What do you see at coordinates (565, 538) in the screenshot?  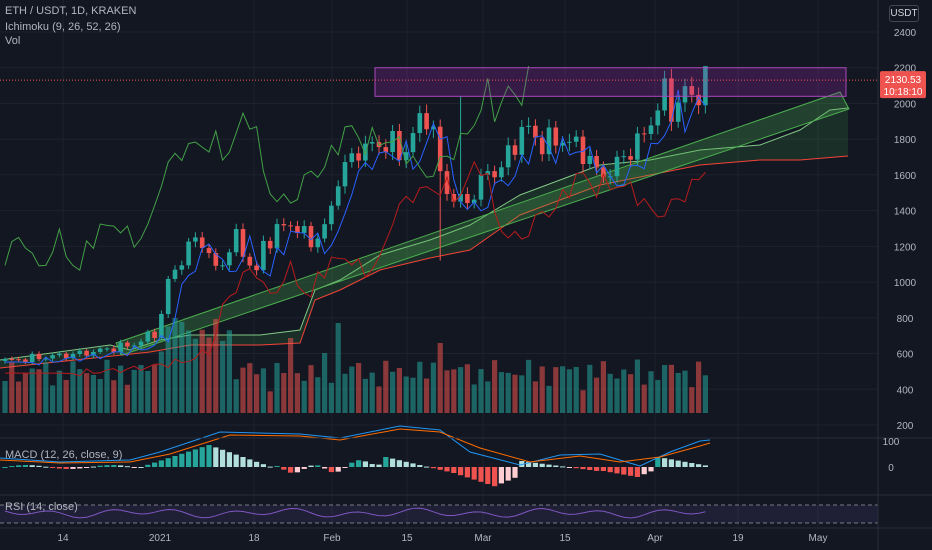 I see `time-tick-label: 15` at bounding box center [565, 538].